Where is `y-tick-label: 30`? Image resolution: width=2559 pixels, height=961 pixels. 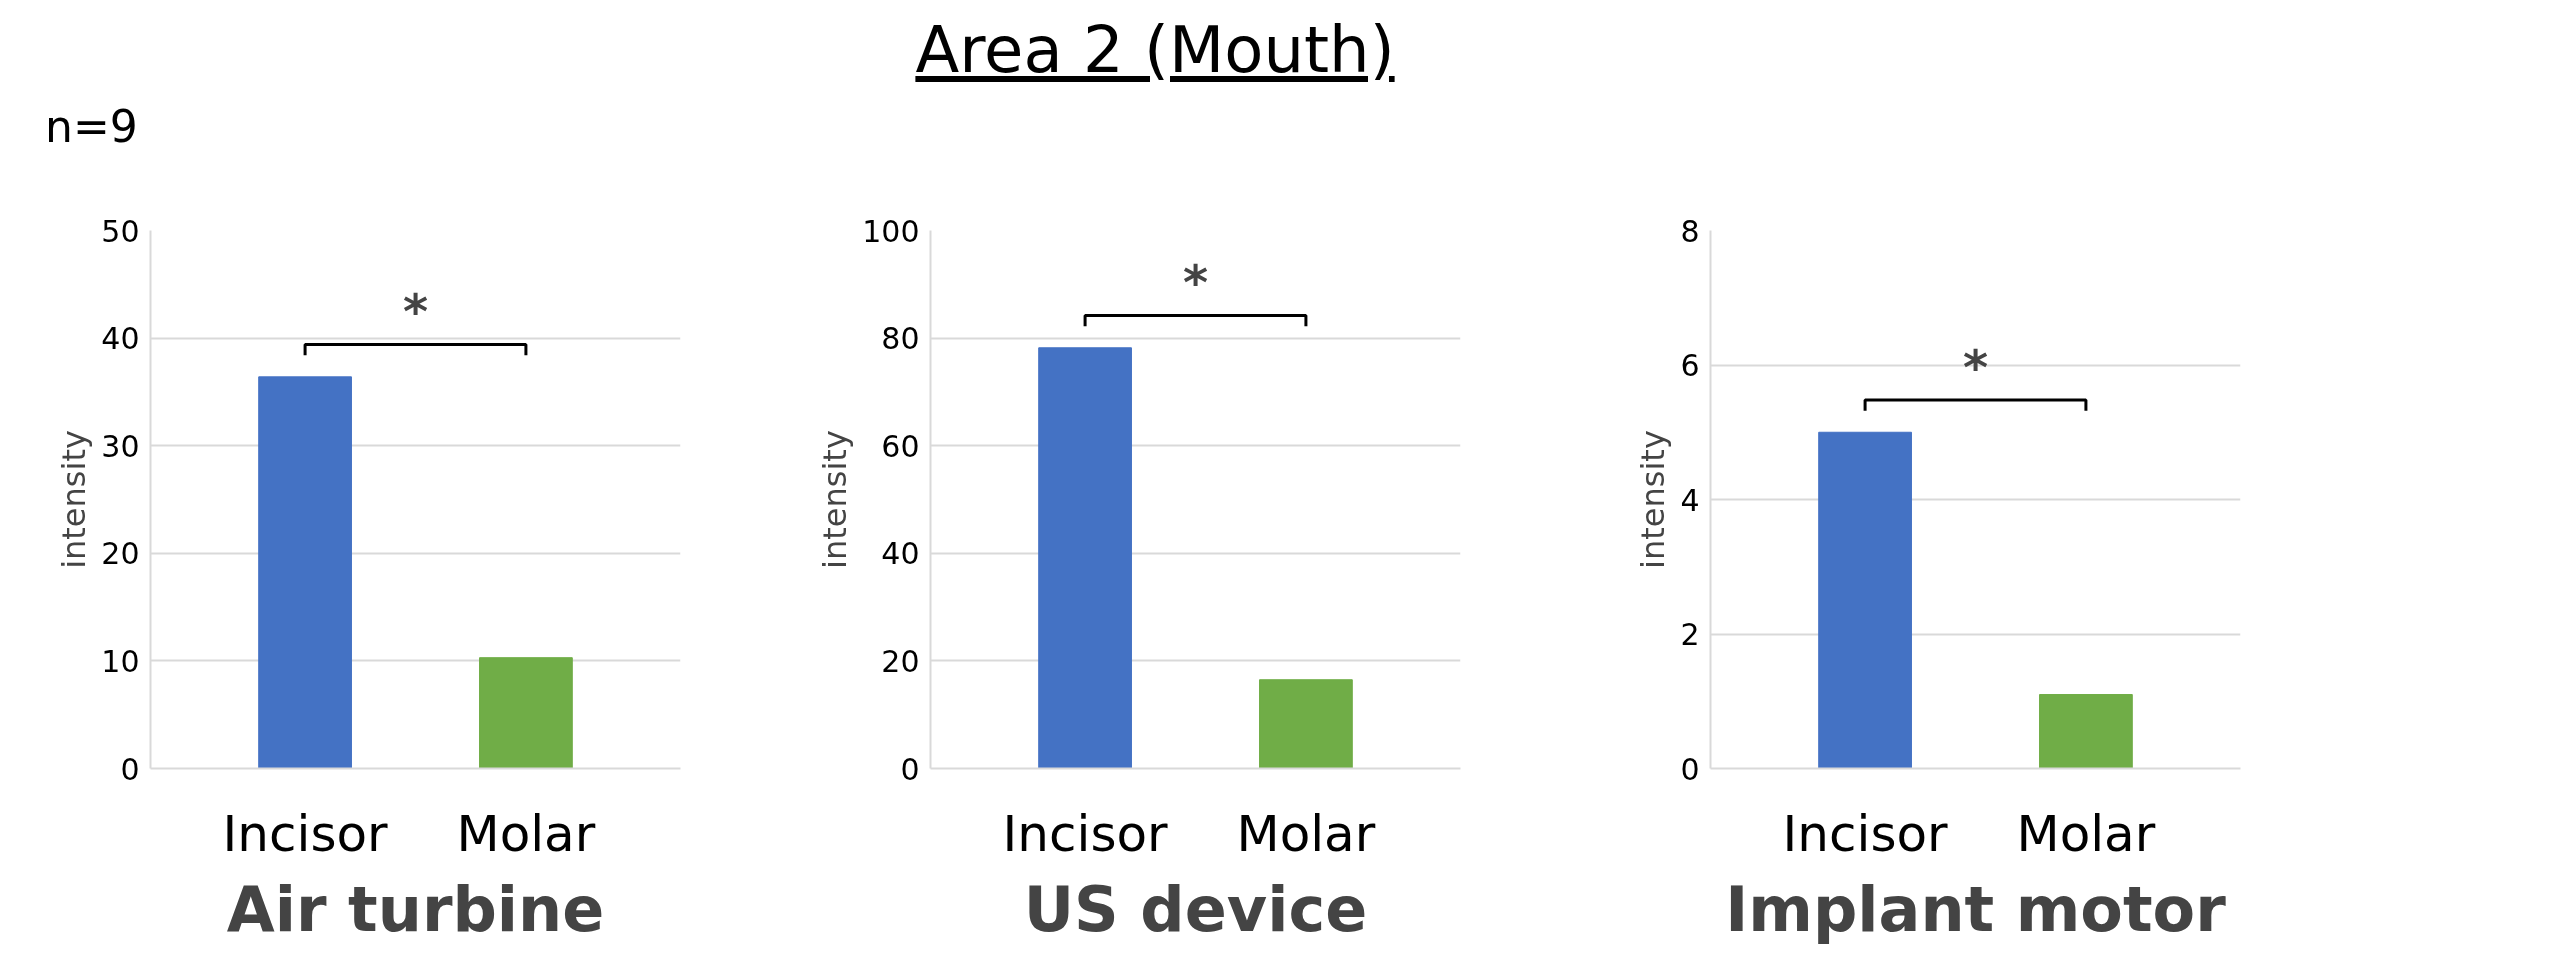
y-tick-label: 30 is located at coordinates (120, 446).